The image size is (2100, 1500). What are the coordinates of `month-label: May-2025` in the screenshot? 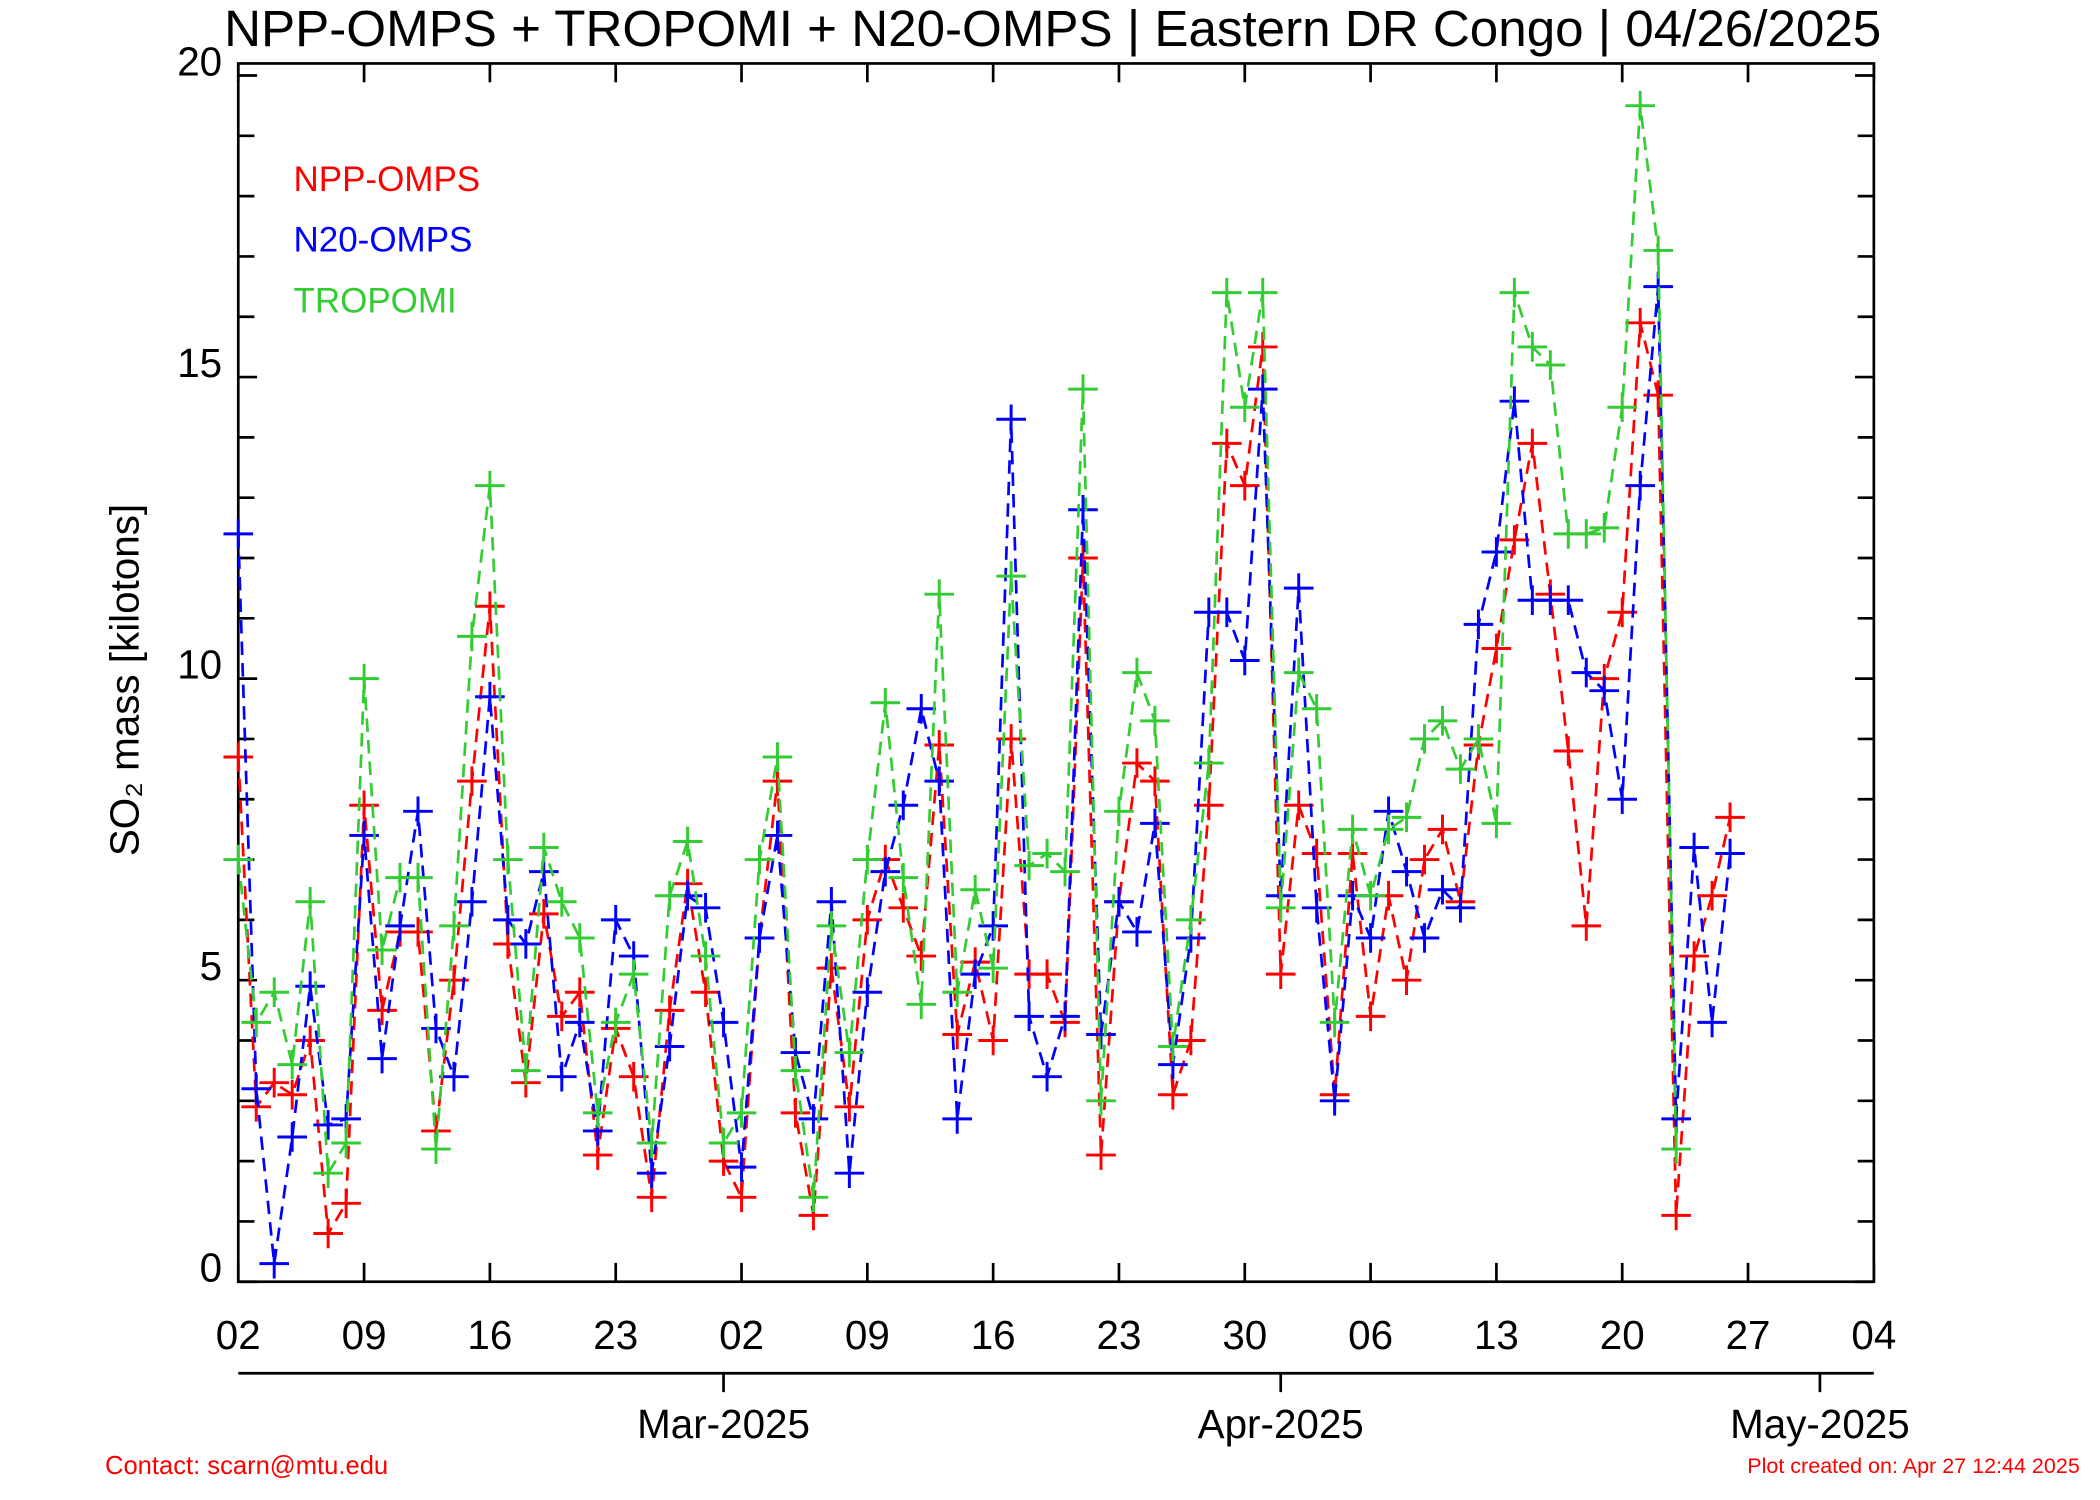 It's located at (1820, 1424).